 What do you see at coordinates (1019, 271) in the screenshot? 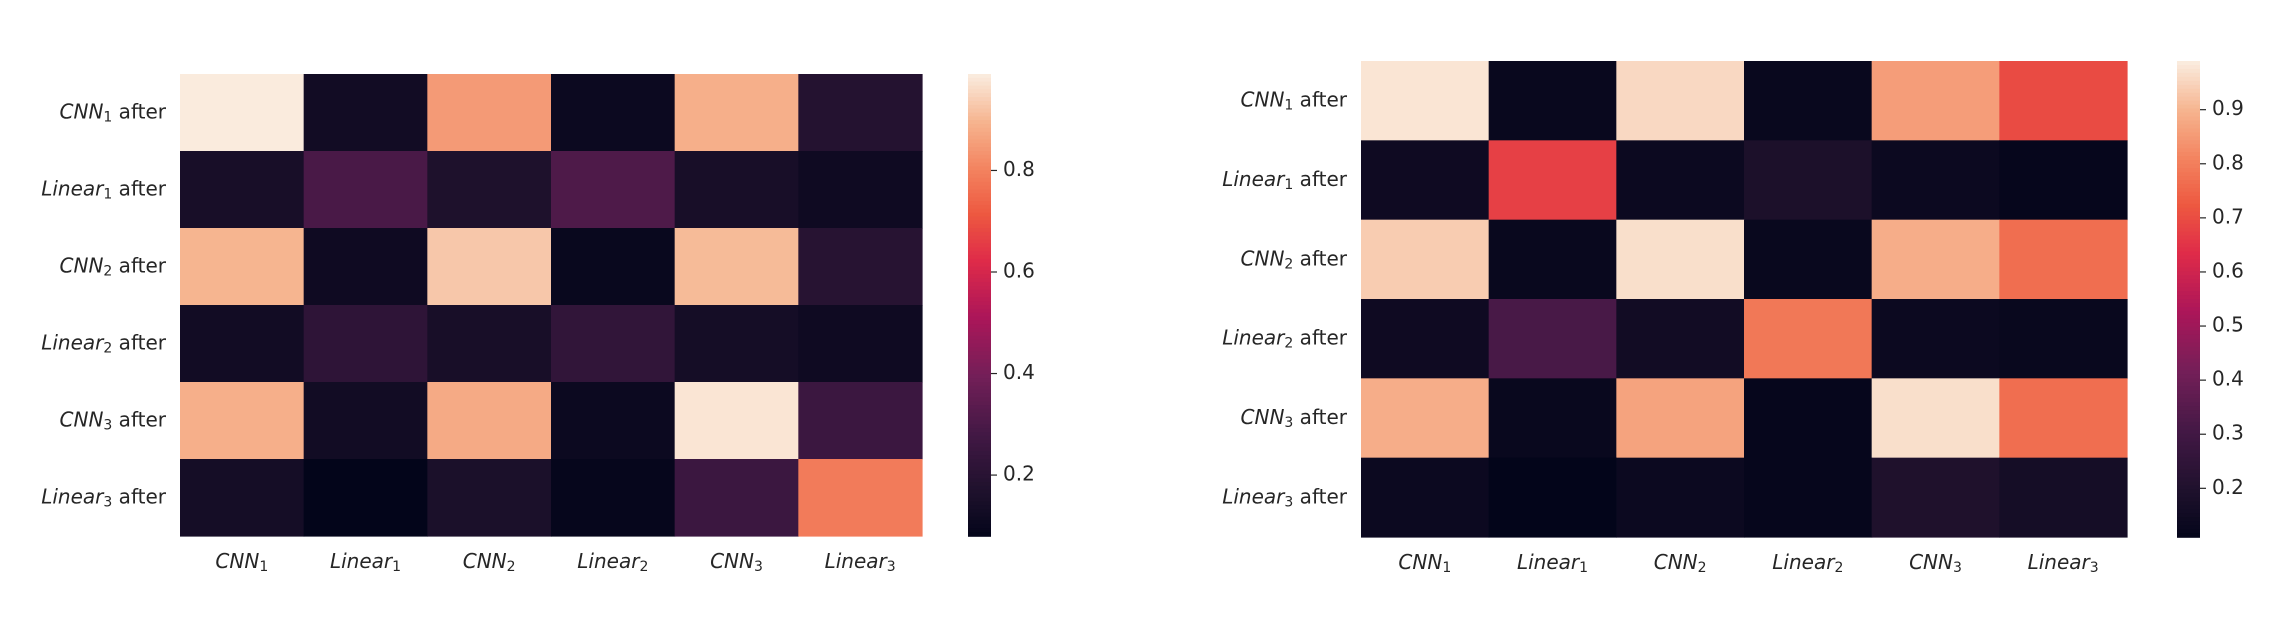
I see `colorbar-tick-label: 0.6` at bounding box center [1019, 271].